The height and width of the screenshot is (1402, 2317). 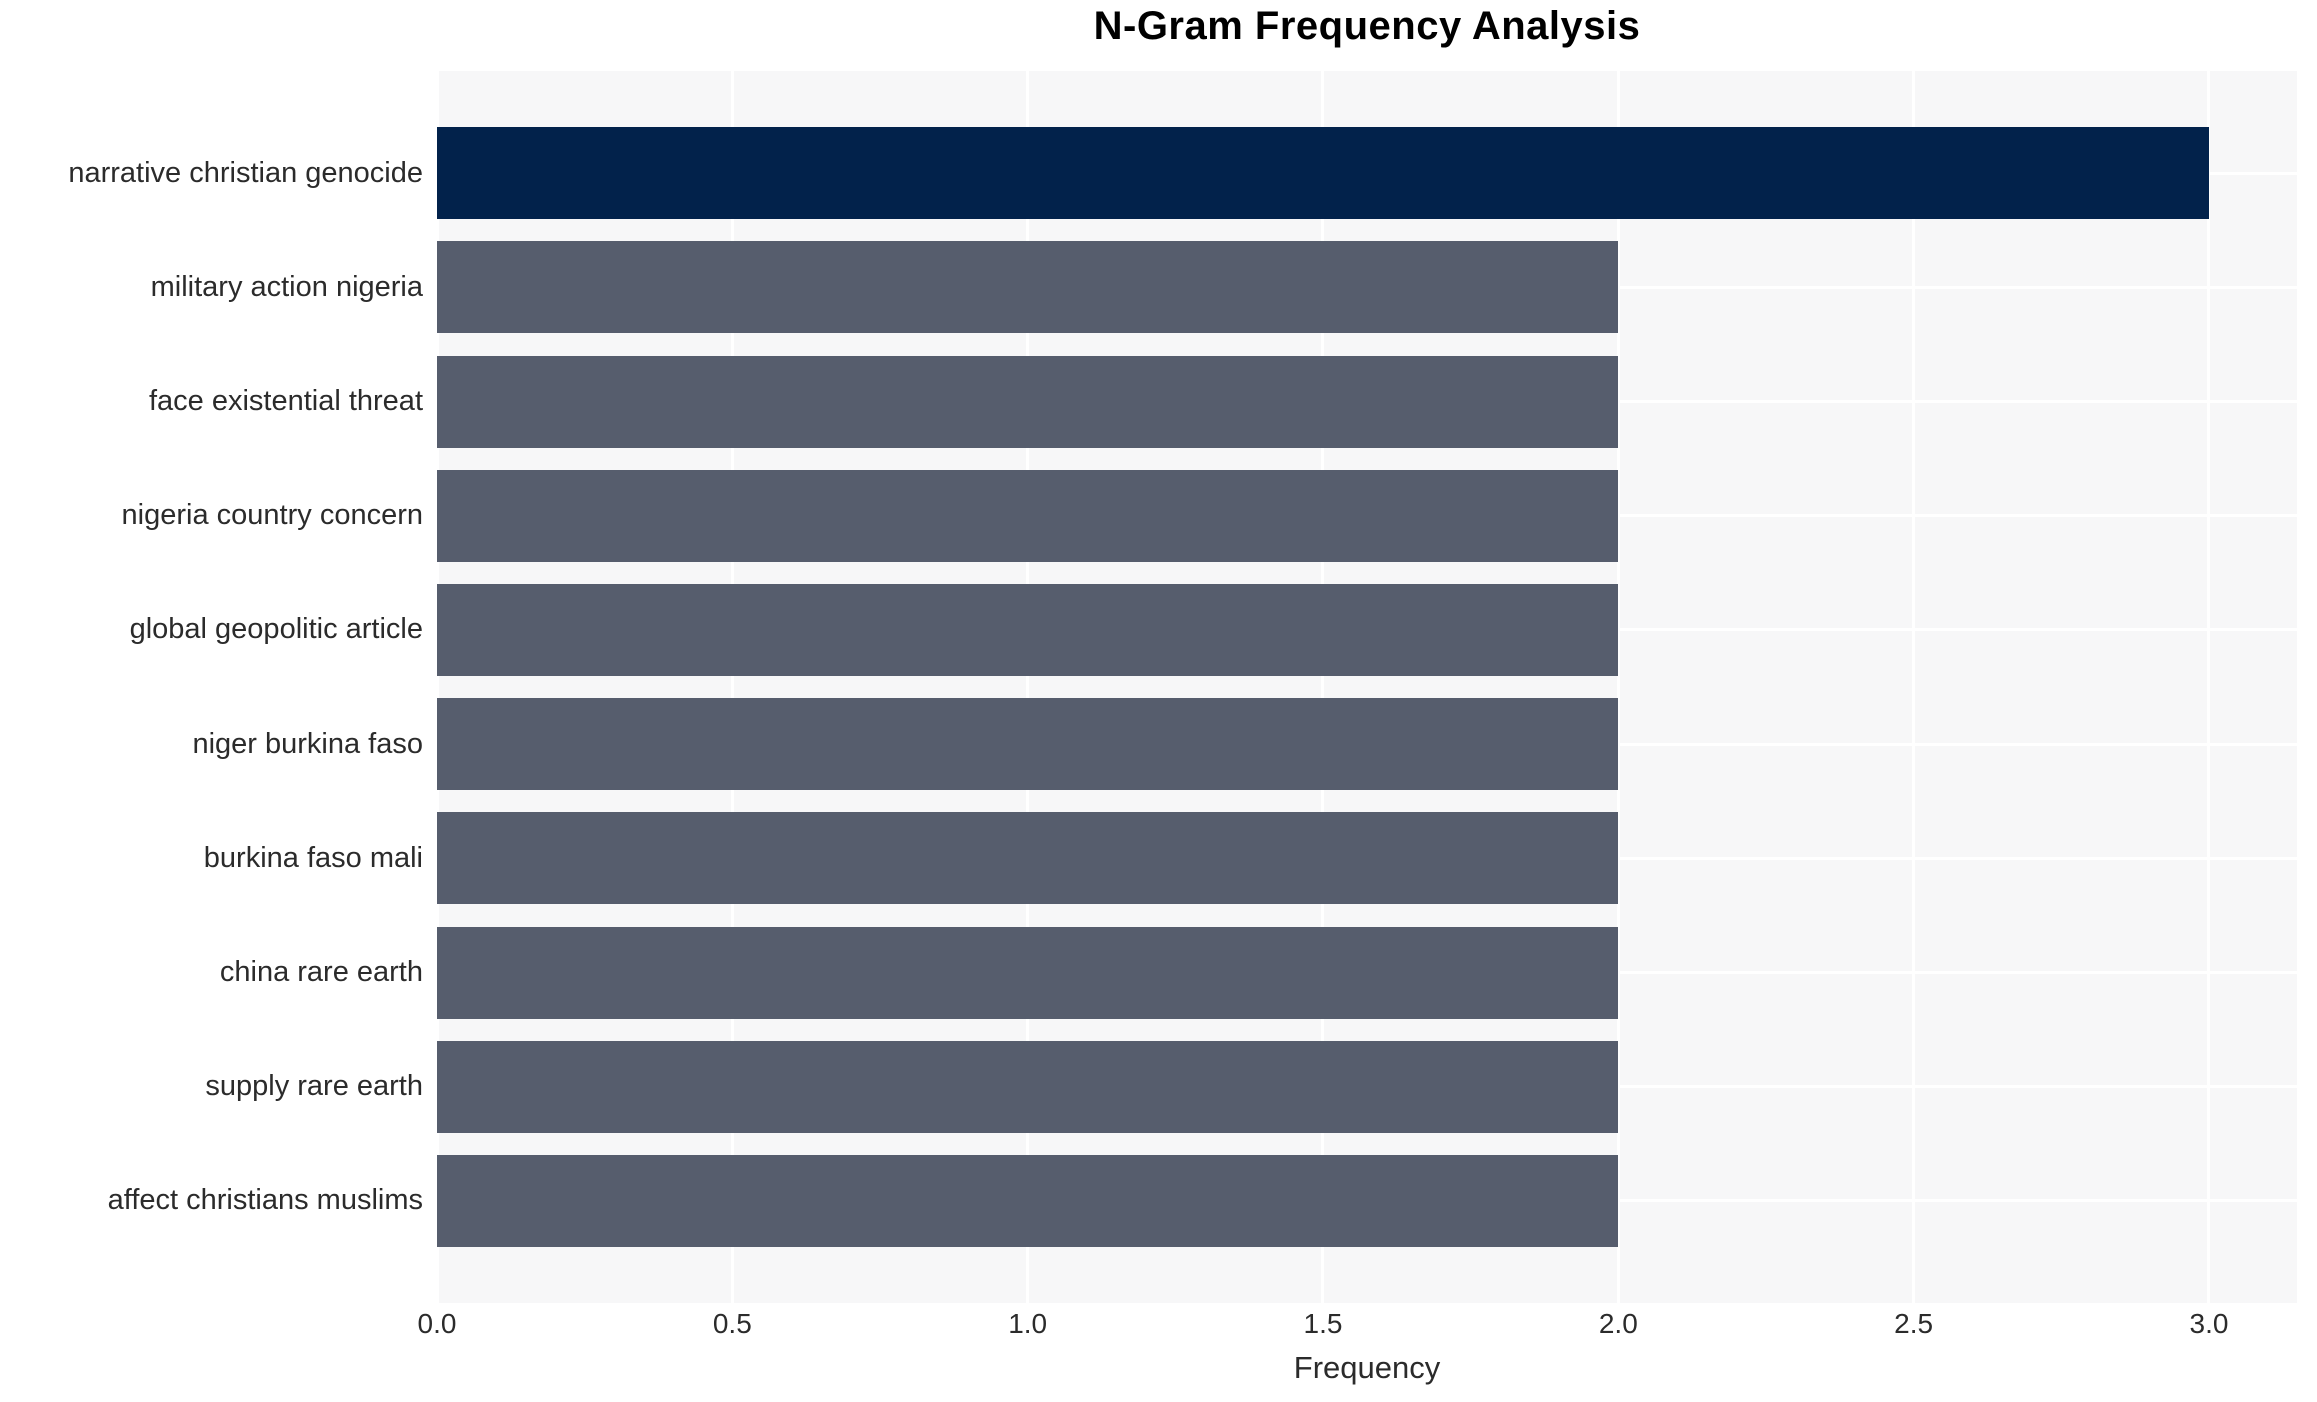 I want to click on x-tick-label: 2.5, so click(x=1914, y=1323).